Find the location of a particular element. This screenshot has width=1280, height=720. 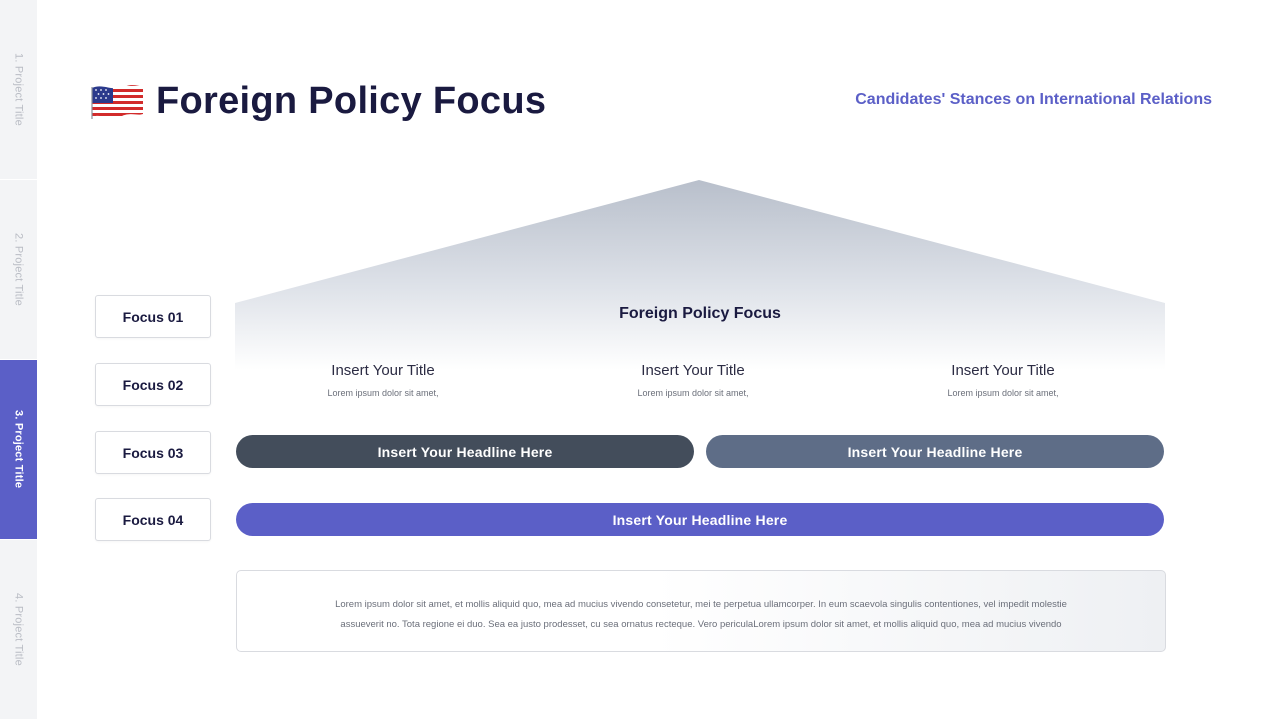

side-tab-label: 3. Project Title is located at coordinates (18, 449).